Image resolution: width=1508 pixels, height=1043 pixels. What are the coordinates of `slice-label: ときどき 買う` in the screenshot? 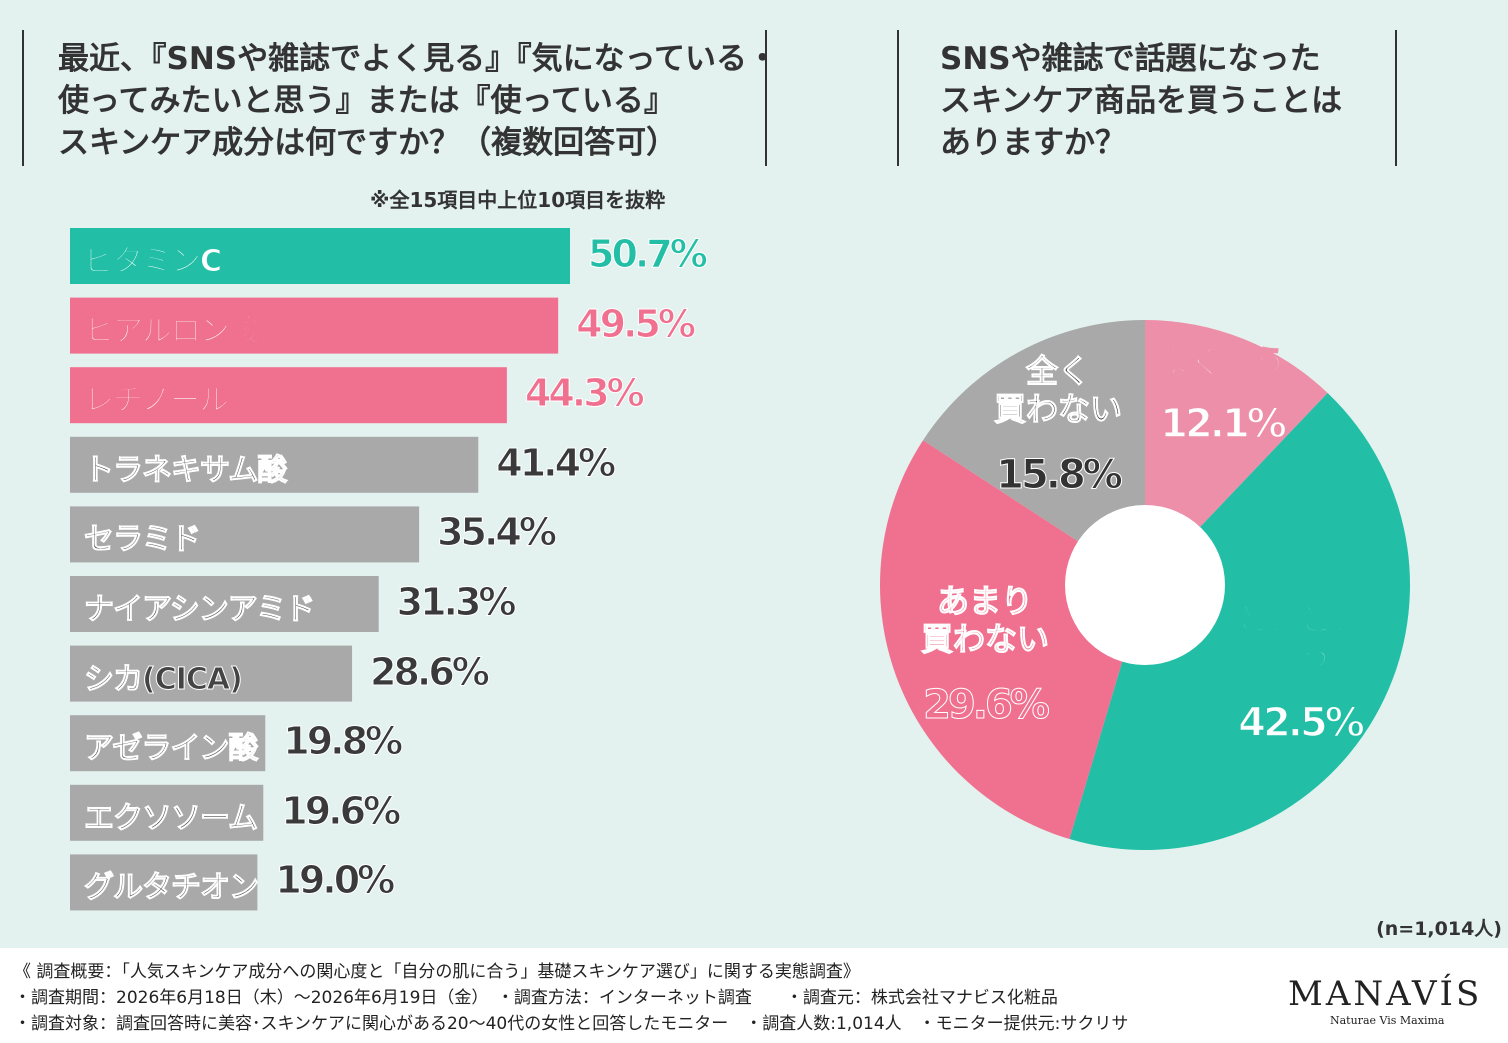 It's located at (1300, 638).